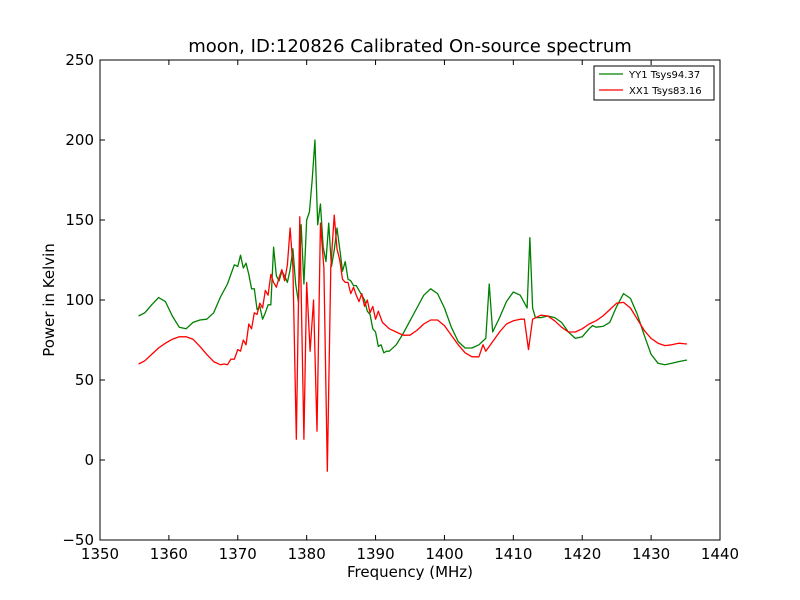  I want to click on x-tick-label: 1380, so click(307, 554).